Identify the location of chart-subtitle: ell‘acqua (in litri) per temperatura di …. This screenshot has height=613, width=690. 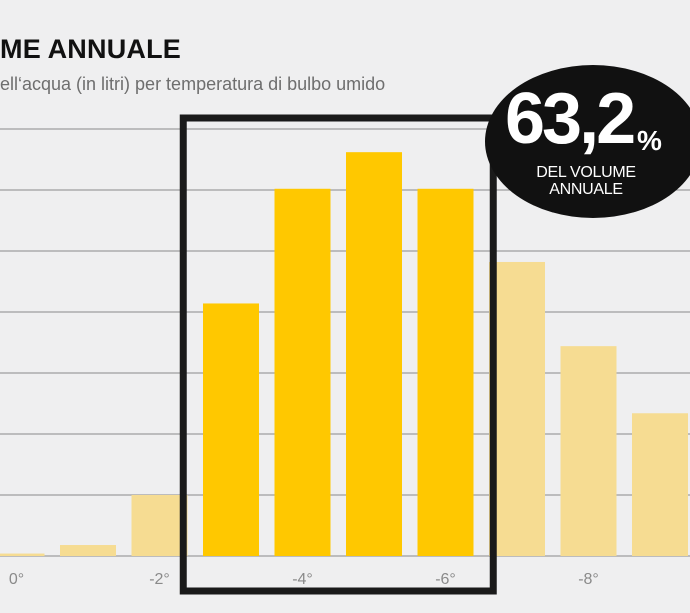
(193, 84).